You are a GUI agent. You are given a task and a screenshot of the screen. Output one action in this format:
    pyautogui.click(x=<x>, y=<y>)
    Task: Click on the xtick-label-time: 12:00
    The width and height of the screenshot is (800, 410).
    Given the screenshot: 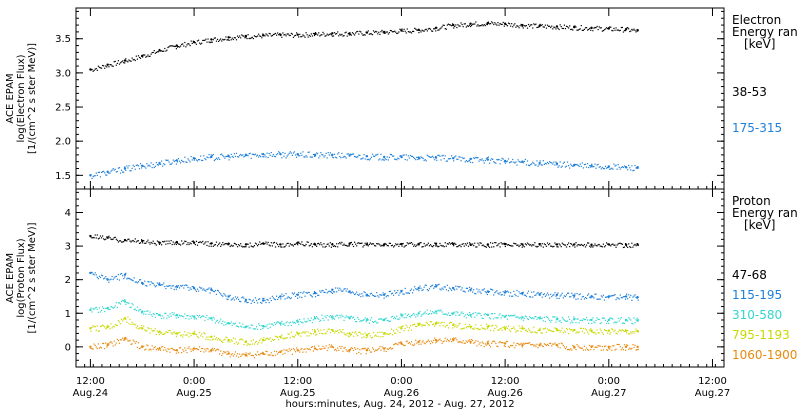 What is the action you would take?
    pyautogui.click(x=712, y=381)
    